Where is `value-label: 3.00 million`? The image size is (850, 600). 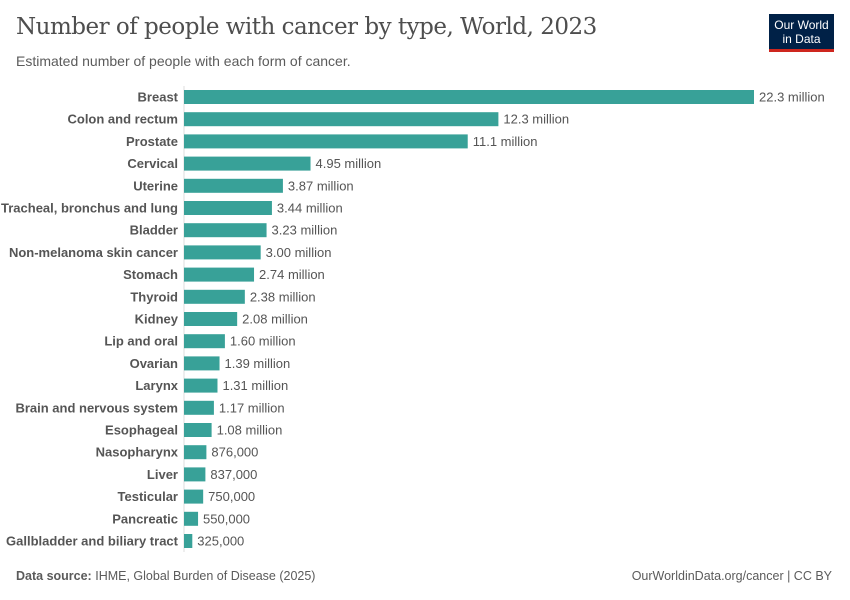 value-label: 3.00 million is located at coordinates (299, 252).